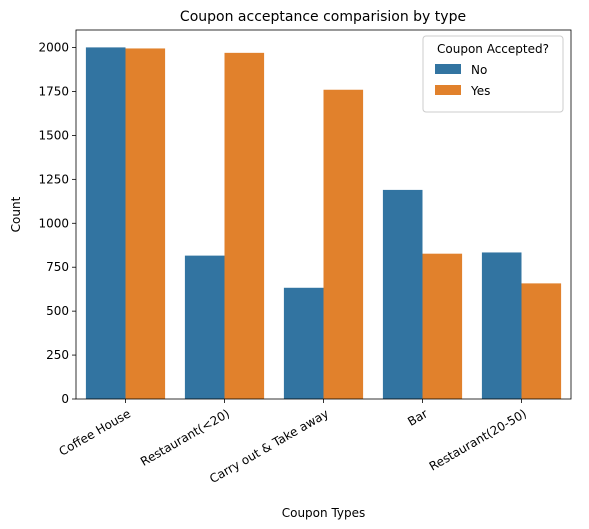 The image size is (589, 529). What do you see at coordinates (53, 135) in the screenshot?
I see `y-tick-label: 1500` at bounding box center [53, 135].